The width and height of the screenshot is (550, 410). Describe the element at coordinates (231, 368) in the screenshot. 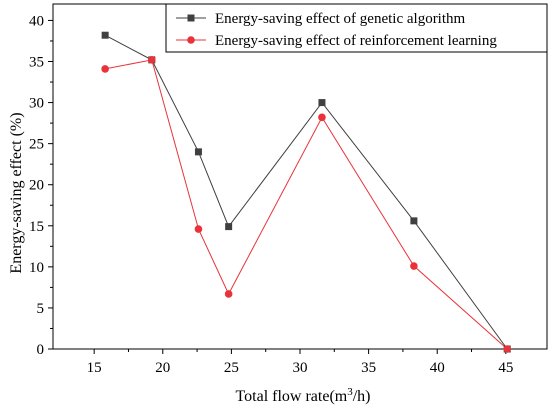

I see `x-tick-label: 25` at that location.